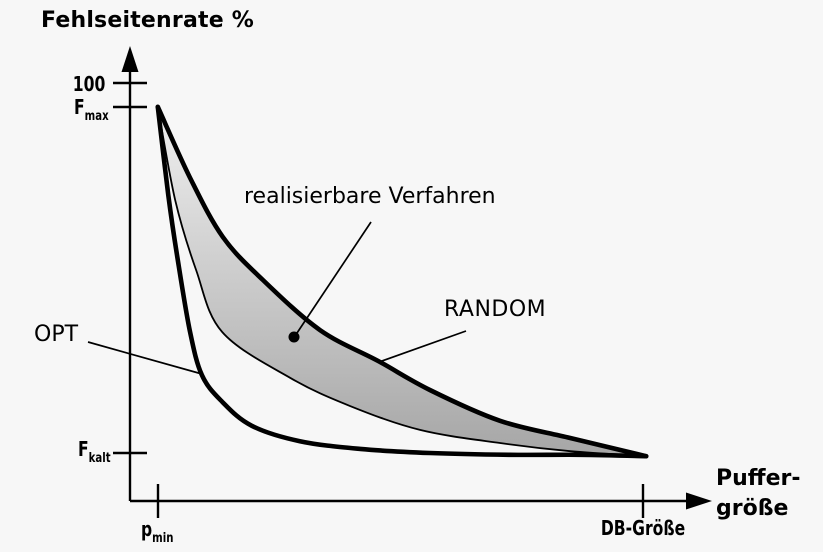  I want to click on y-axis-arrowhead, so click(130, 59).